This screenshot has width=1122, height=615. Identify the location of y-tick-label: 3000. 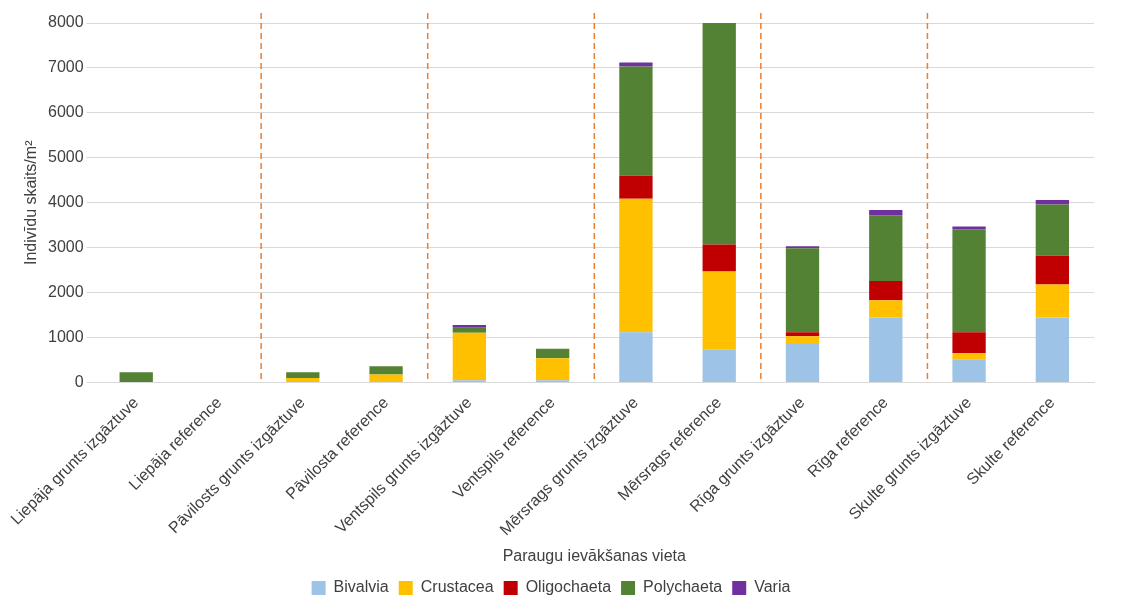
(65, 247).